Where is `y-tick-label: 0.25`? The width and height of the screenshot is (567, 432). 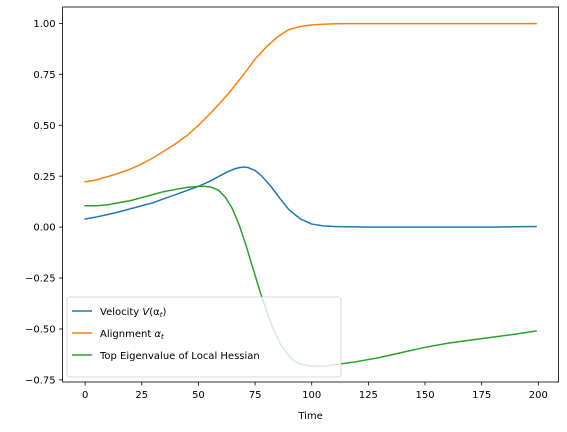 y-tick-label: 0.25 is located at coordinates (44, 177).